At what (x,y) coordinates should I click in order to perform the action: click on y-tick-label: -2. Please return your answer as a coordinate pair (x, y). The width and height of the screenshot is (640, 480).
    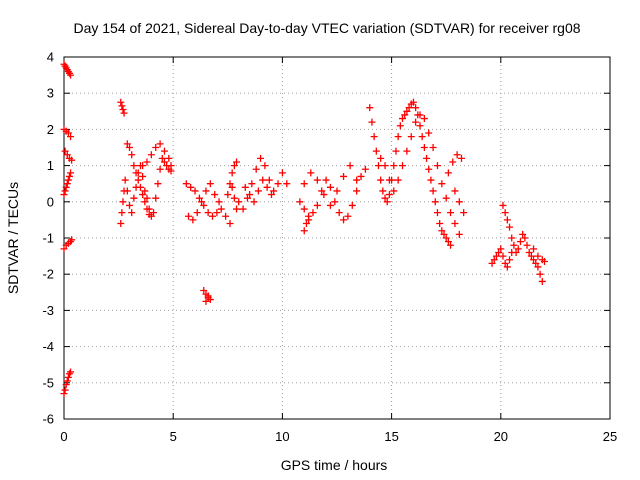
    Looking at the image, I should click on (48, 274).